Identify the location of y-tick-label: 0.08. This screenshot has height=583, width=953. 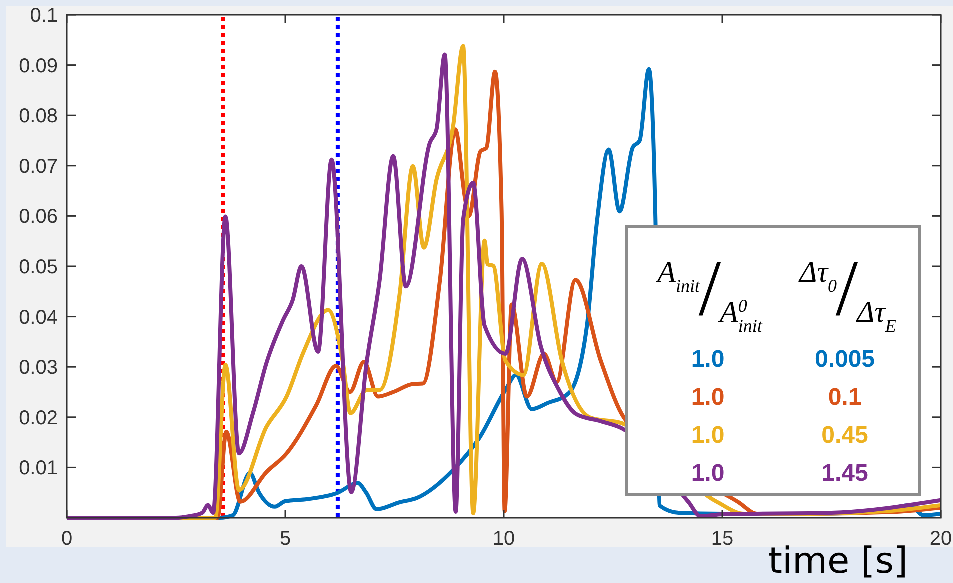
(38, 117).